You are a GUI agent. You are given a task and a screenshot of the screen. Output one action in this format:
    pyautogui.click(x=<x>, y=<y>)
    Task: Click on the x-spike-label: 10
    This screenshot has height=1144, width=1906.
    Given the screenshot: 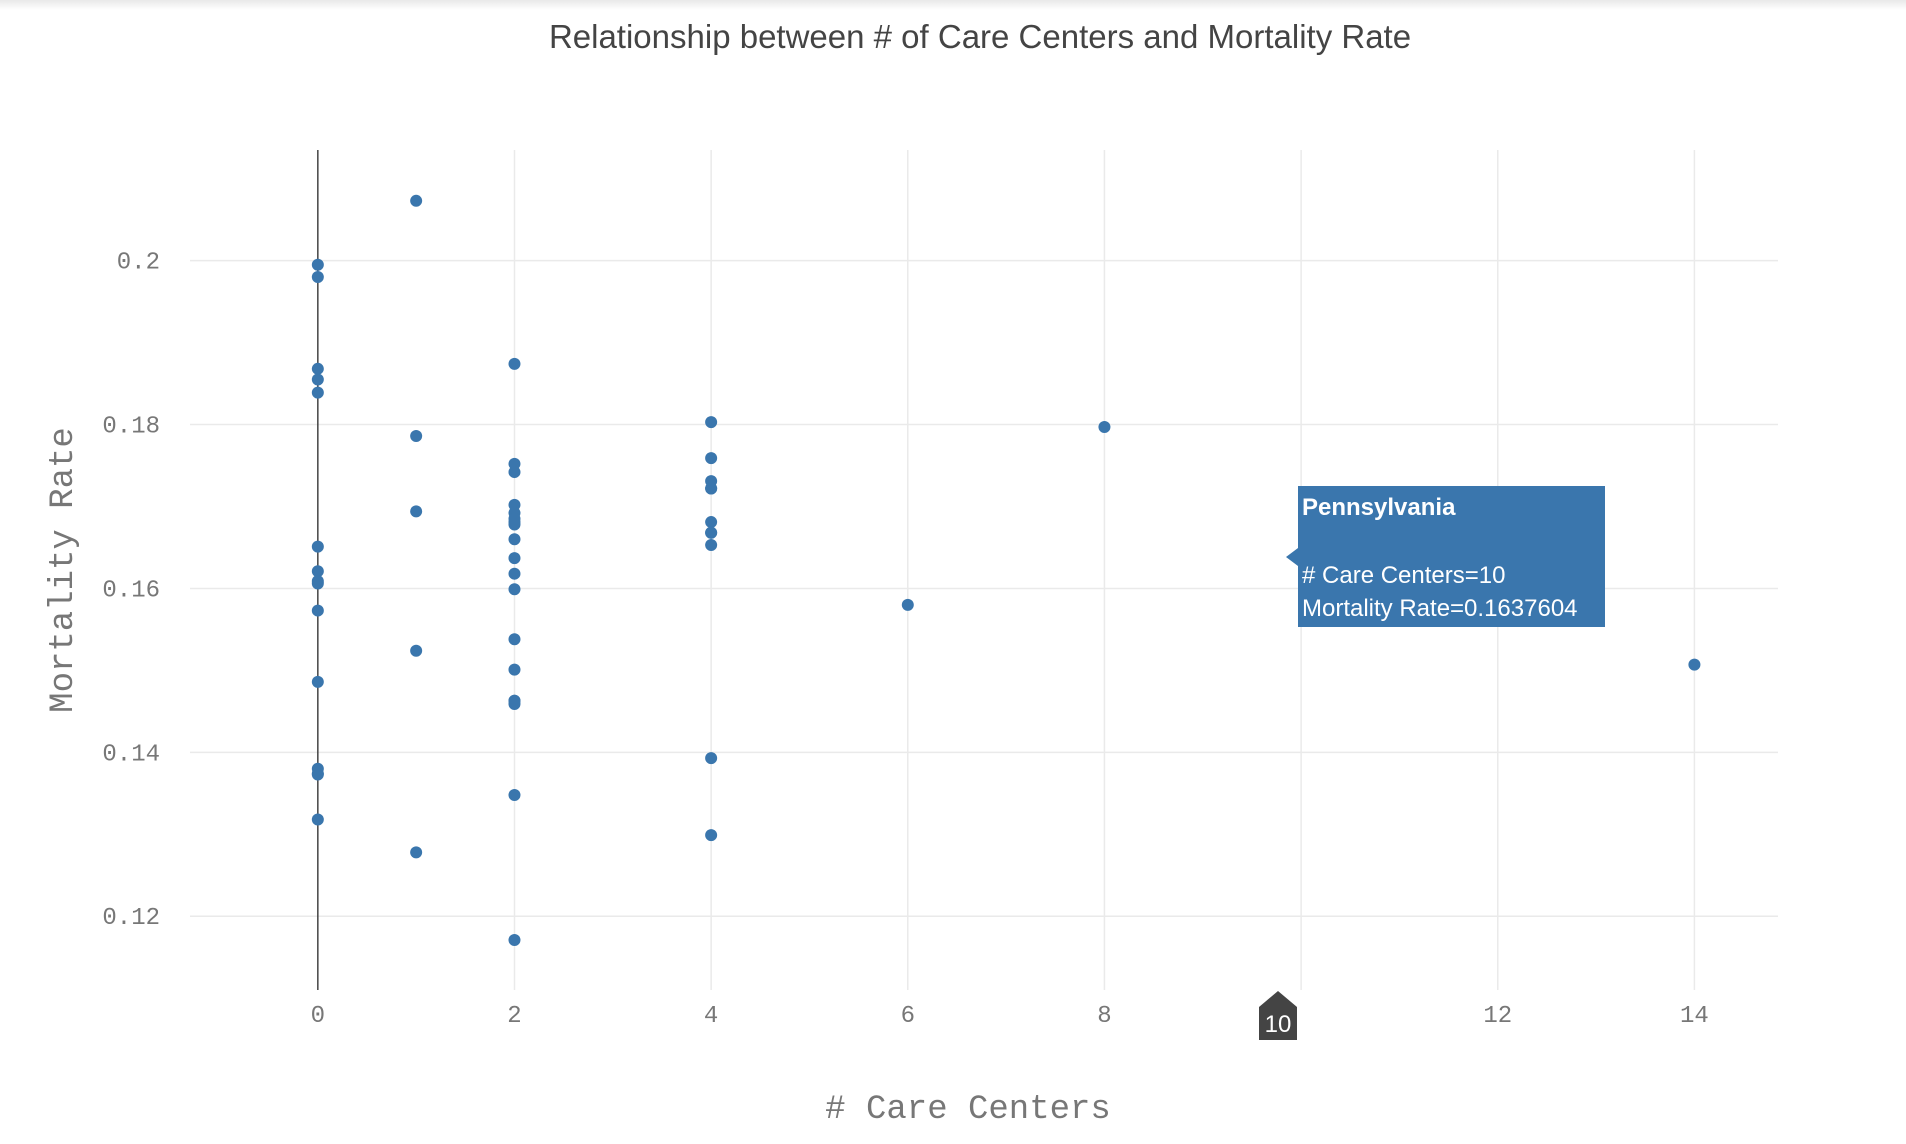 What is the action you would take?
    pyautogui.click(x=1278, y=1015)
    